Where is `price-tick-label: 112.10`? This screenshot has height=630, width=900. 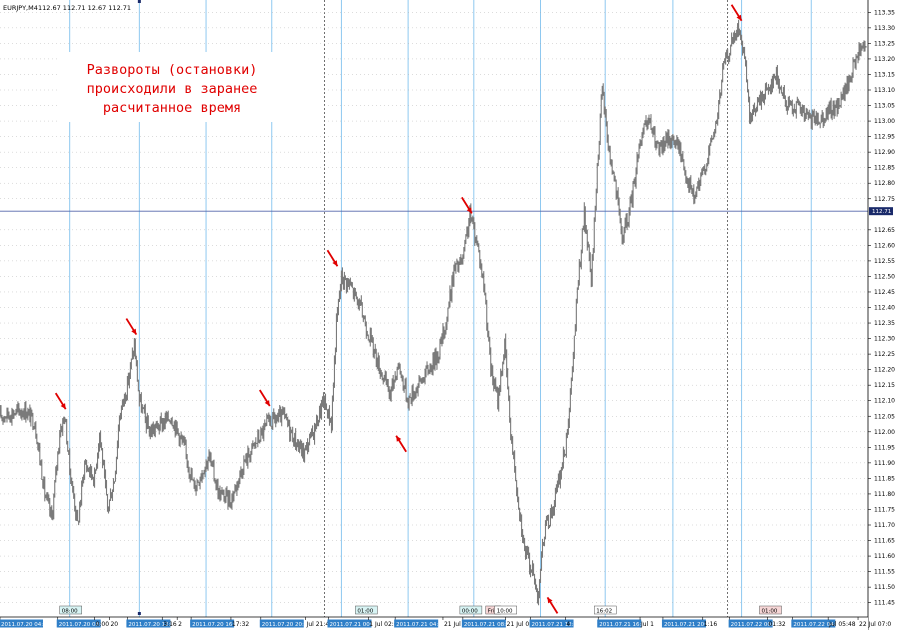 price-tick-label: 112.10 is located at coordinates (884, 401).